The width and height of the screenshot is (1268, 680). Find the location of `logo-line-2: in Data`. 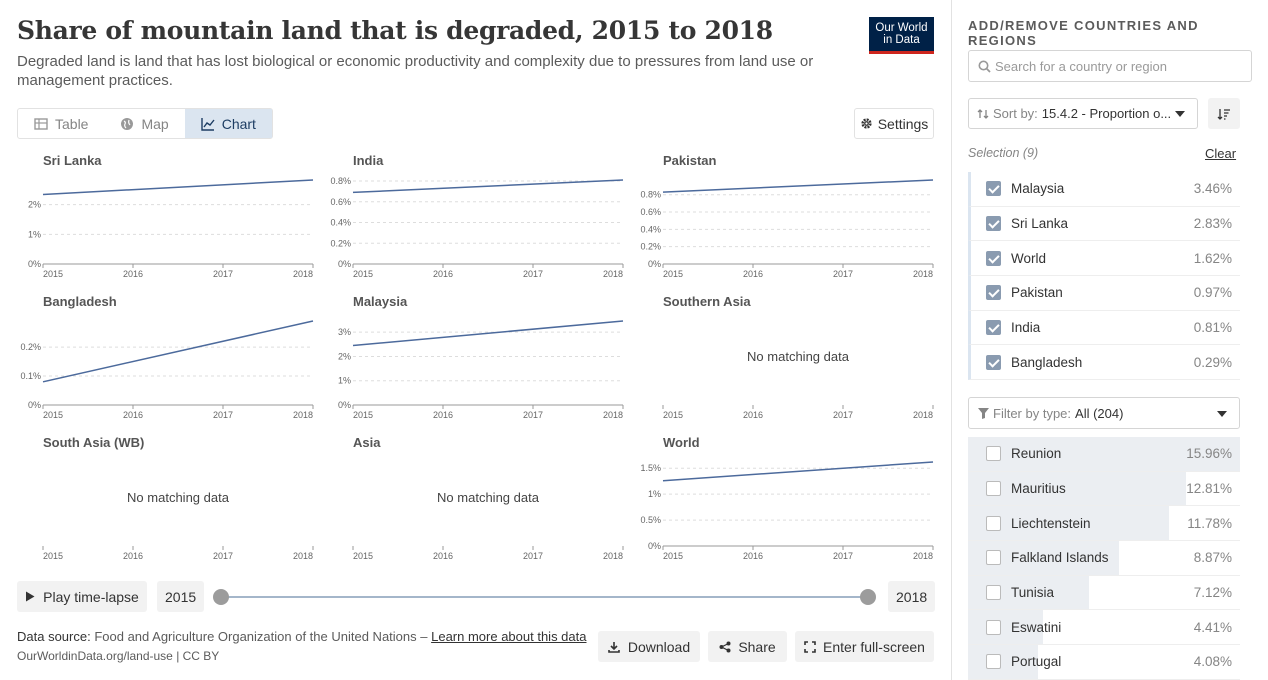

logo-line-2: in Data is located at coordinates (901, 40).